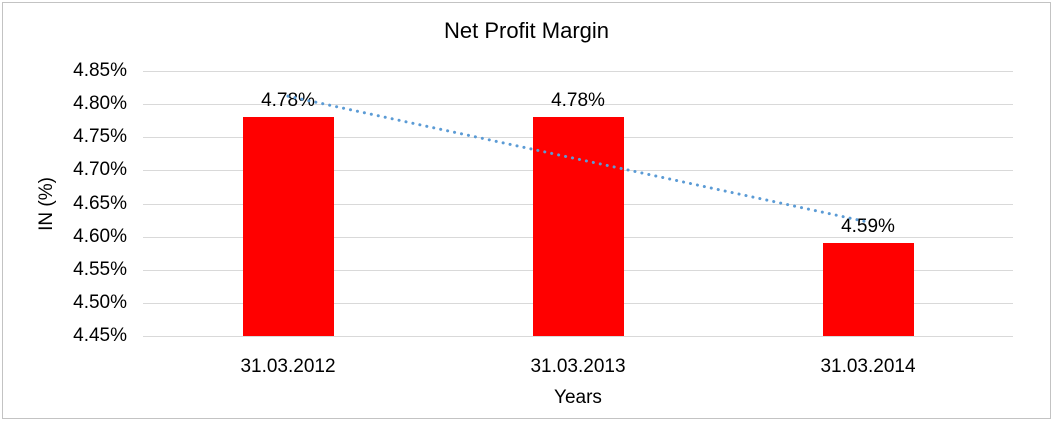 The image size is (1053, 426). Describe the element at coordinates (526, 30) in the screenshot. I see `chart-title: Net Profit Margin` at that location.